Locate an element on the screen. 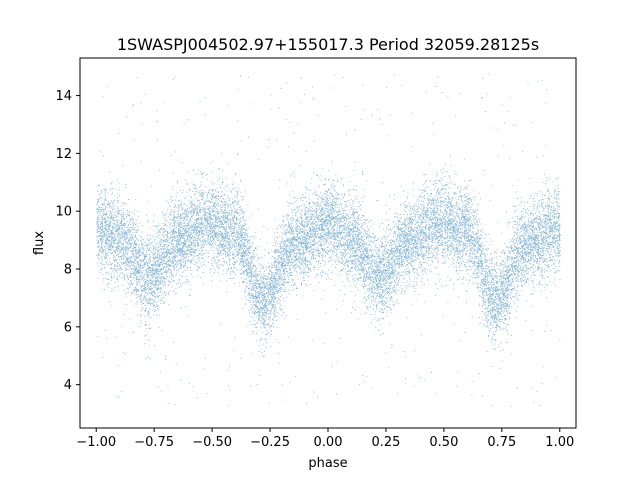 This screenshot has height=480, width=640. x-axis: −1.00 −0.75 −0.50 −0.25 0.00 0.25 0.50 0.75 1.00 is located at coordinates (325, 439).